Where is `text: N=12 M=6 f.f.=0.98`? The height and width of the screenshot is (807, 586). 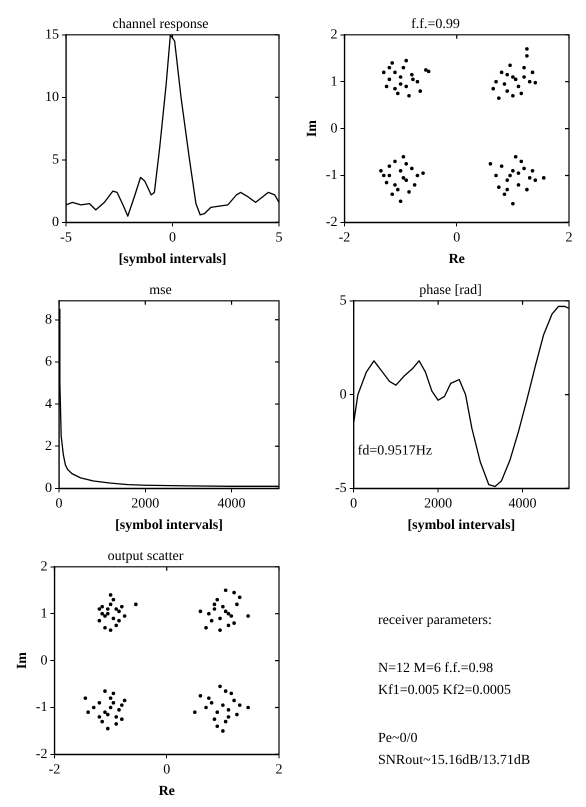 text: N=12 M=6 f.f.=0.98 is located at coordinates (436, 669).